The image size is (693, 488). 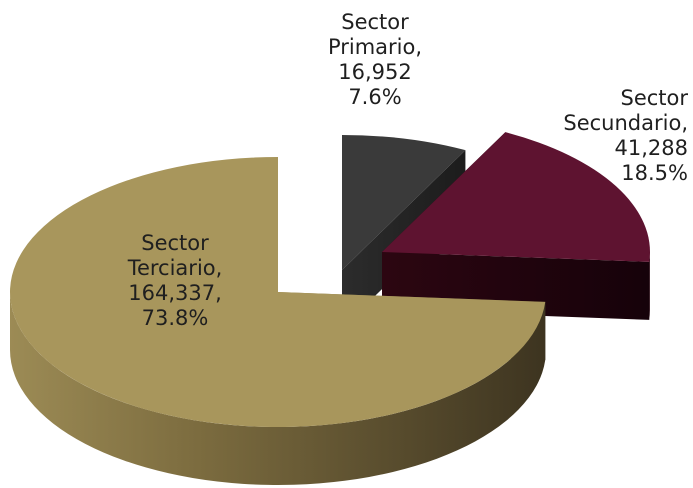 I want to click on label-terciario-line1: Sector, so click(x=175, y=243).